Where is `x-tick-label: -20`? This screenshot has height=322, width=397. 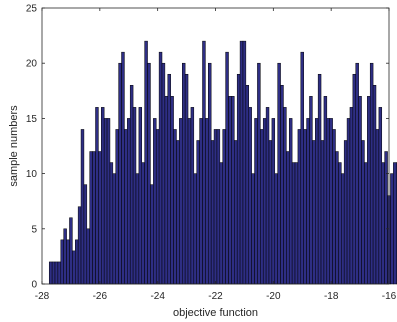
x-tick-label: -20 is located at coordinates (273, 296).